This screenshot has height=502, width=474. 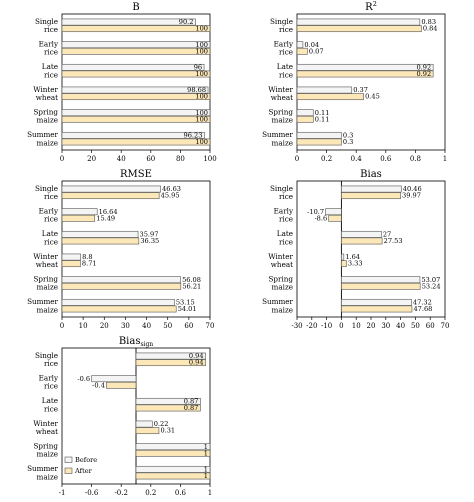 I want to click on x-tick-label: 70, so click(x=445, y=326).